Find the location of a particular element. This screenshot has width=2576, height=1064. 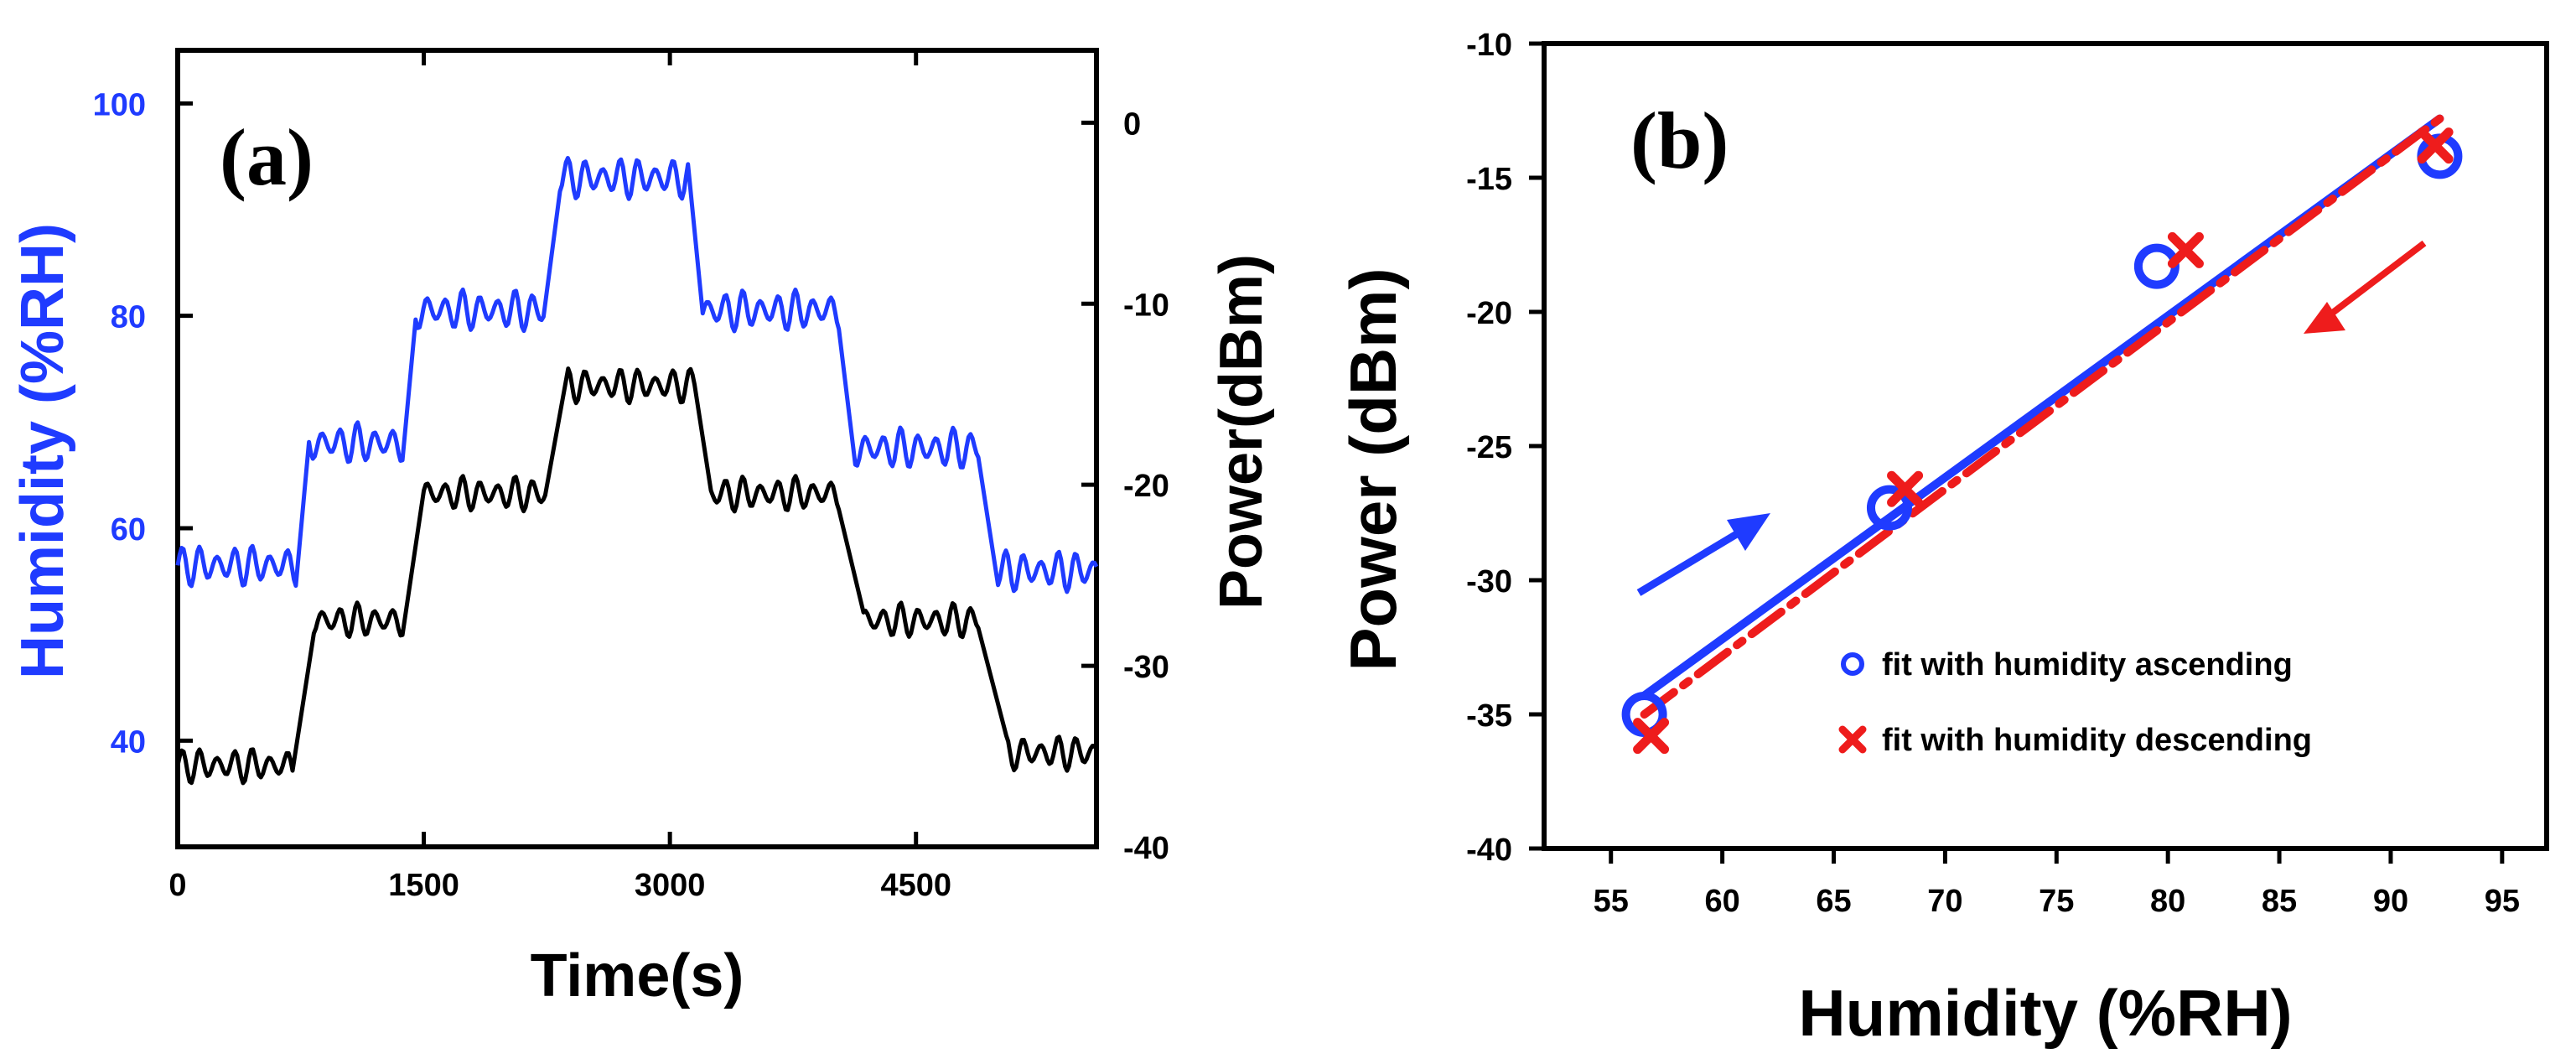

panel-a-ylabel-left: Humidity (%RH) is located at coordinates (42, 451).